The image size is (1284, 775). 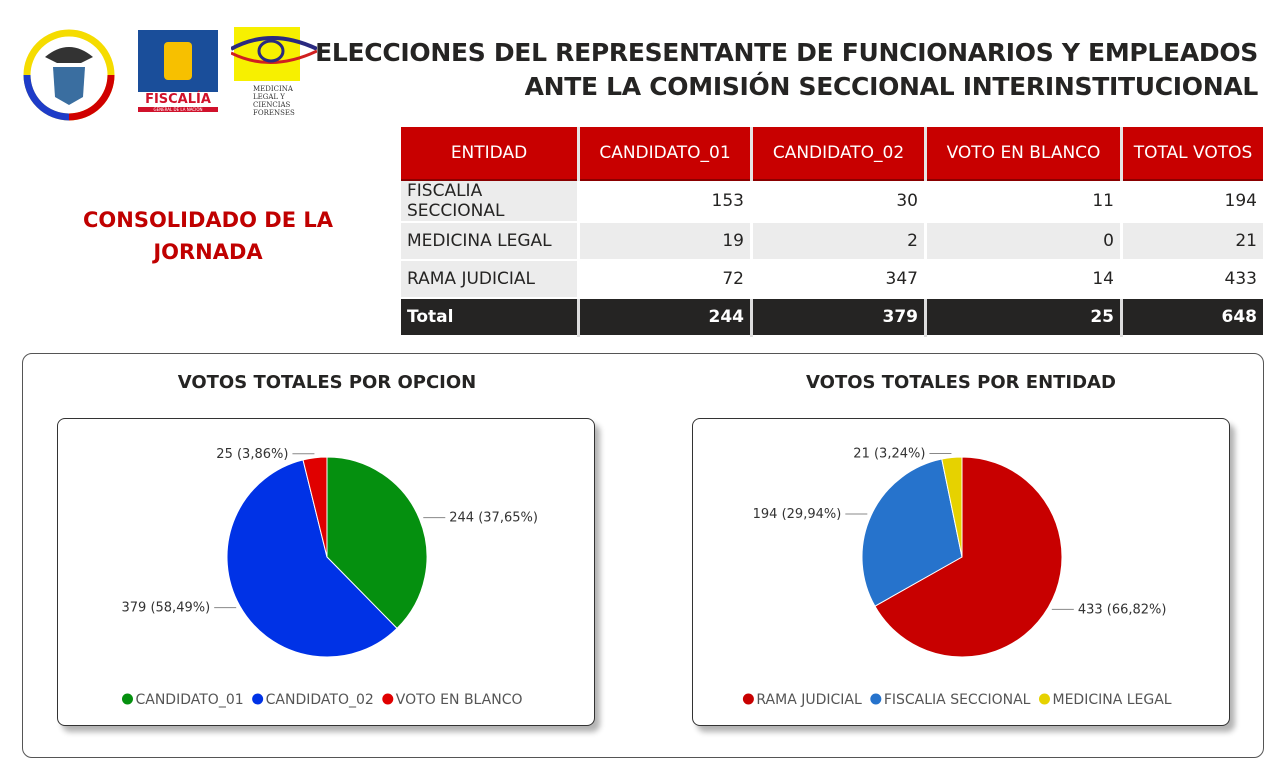 I want to click on cell: 11, so click(x=1023, y=201).